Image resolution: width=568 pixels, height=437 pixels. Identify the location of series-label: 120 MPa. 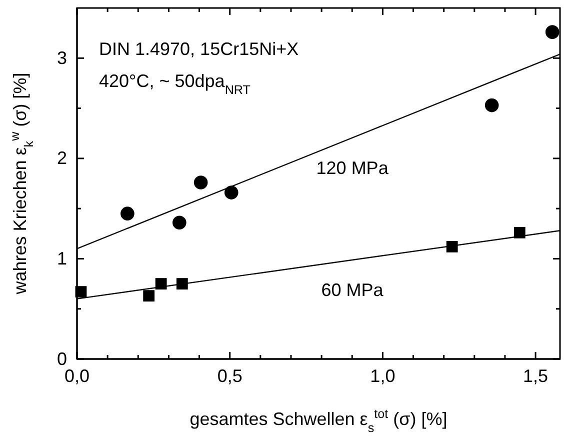
(353, 168).